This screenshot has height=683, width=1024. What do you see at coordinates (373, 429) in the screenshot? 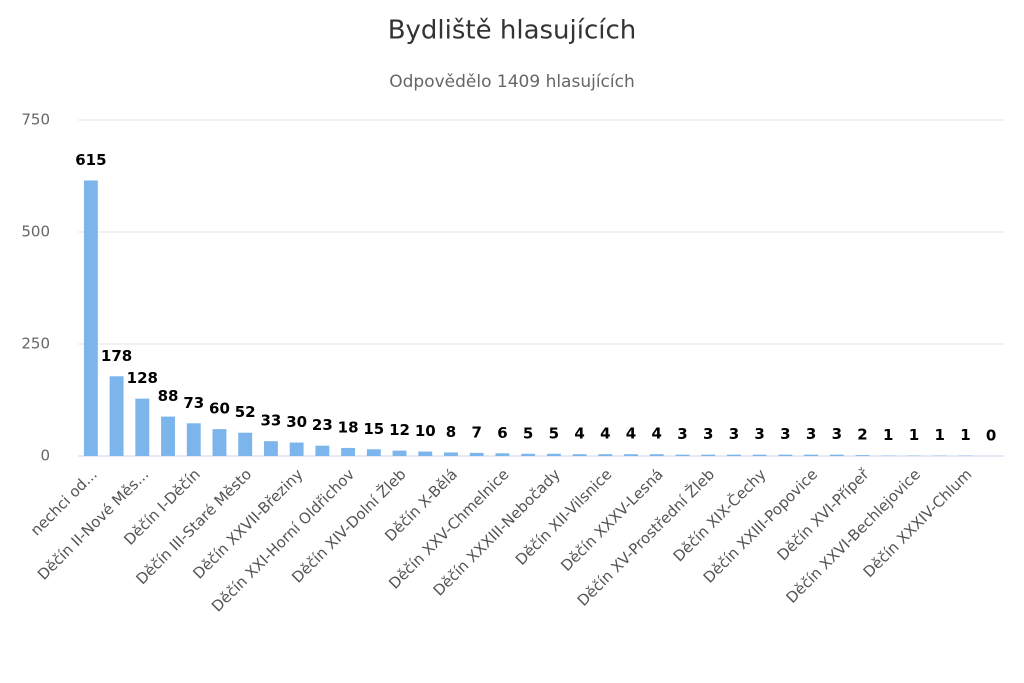
I see `data-label: 15` at bounding box center [373, 429].